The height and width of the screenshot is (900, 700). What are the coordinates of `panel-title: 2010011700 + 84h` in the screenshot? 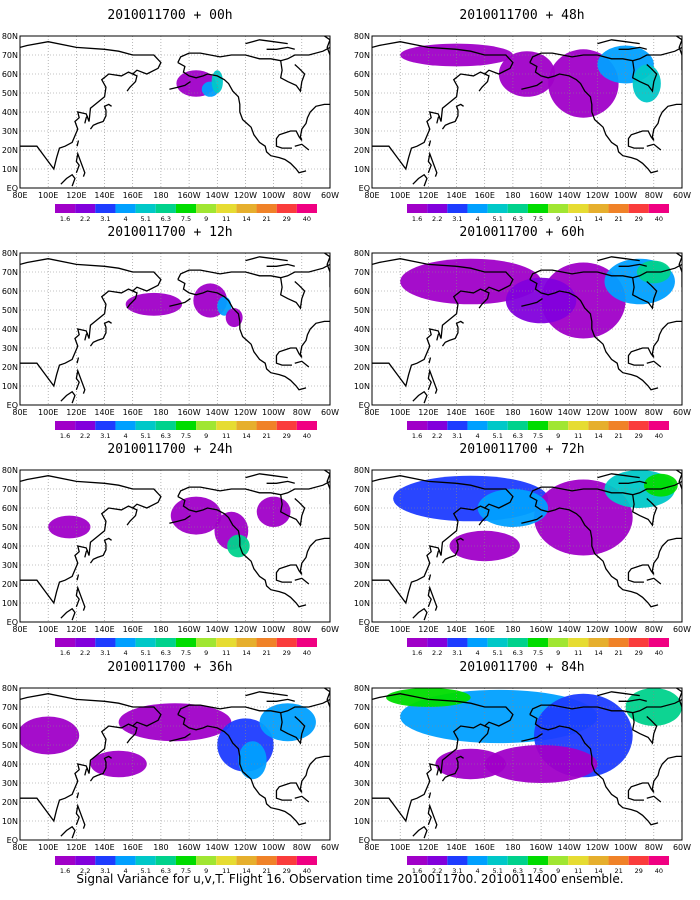 It's located at (522, 667).